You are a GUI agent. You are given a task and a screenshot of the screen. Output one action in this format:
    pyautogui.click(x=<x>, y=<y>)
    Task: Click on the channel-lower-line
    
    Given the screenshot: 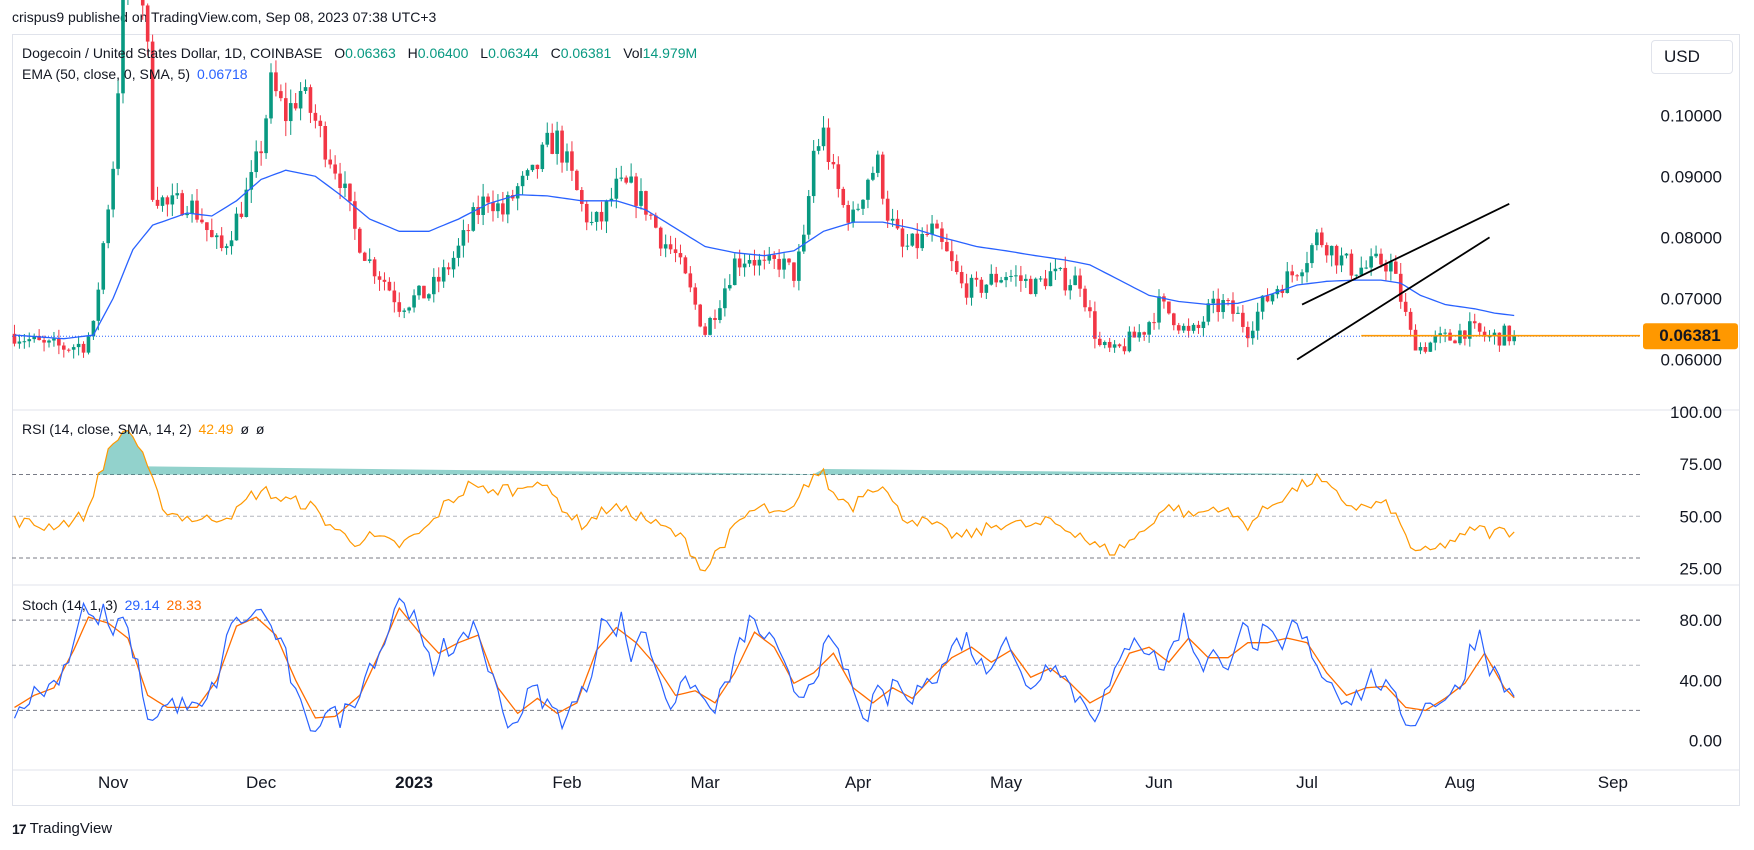 What is the action you would take?
    pyautogui.click(x=1393, y=298)
    